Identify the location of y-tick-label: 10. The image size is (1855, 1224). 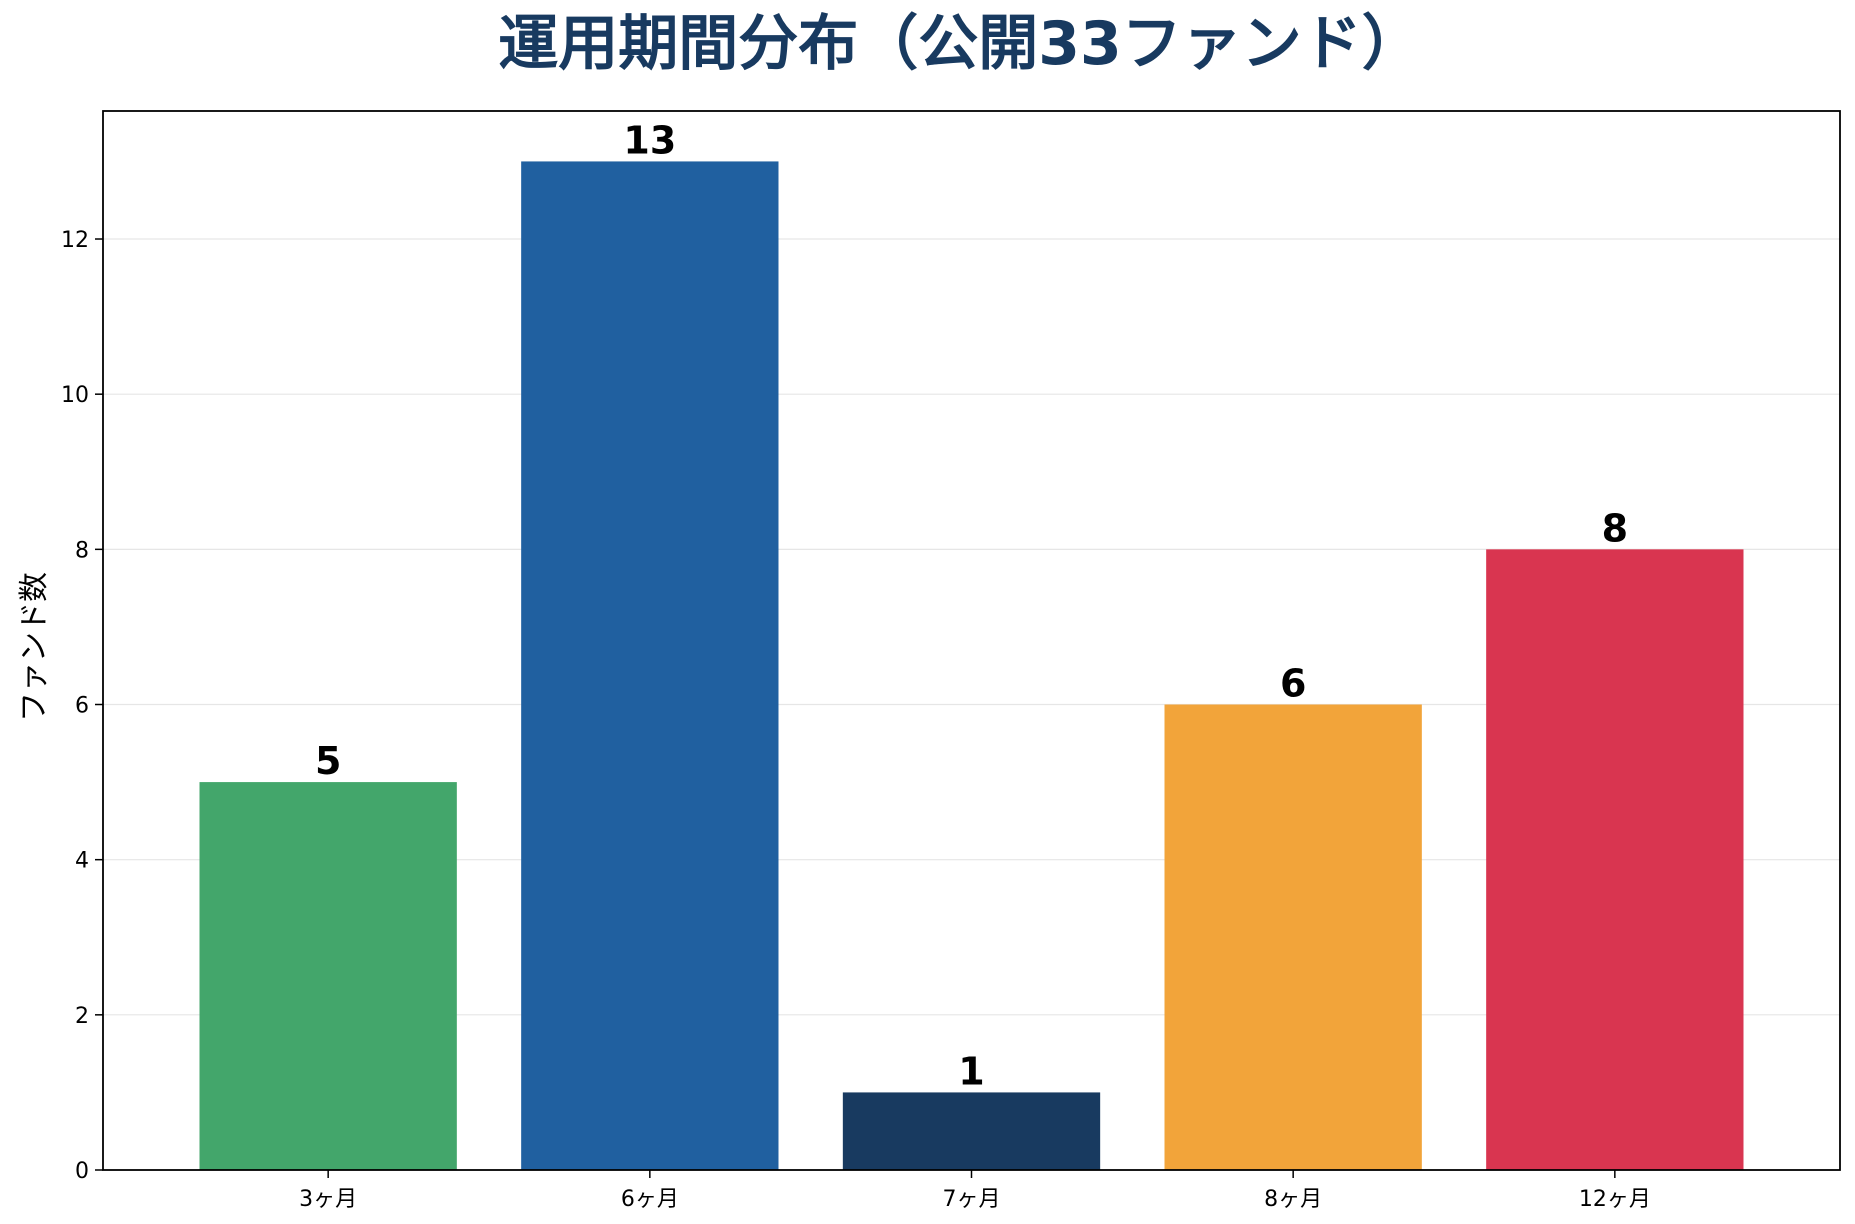
(75, 395).